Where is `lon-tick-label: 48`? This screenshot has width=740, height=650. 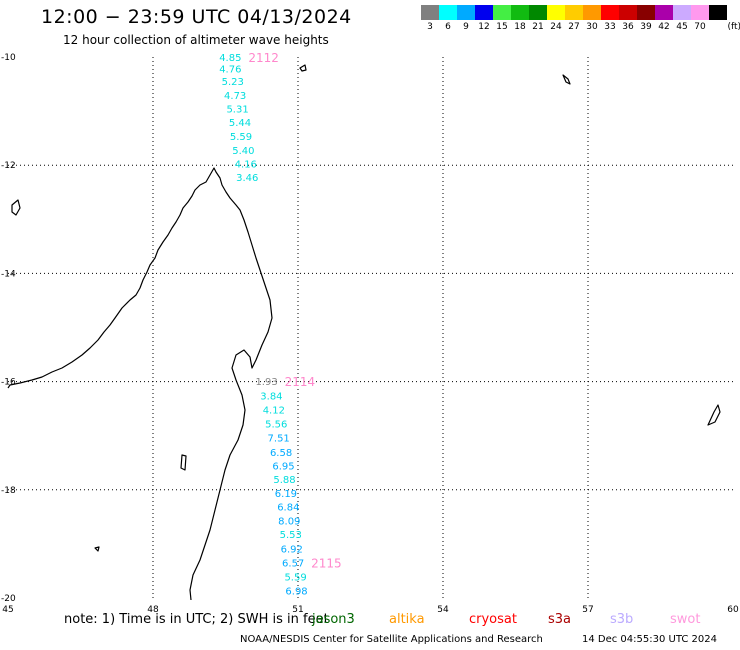
lon-tick-label: 48 is located at coordinates (153, 610).